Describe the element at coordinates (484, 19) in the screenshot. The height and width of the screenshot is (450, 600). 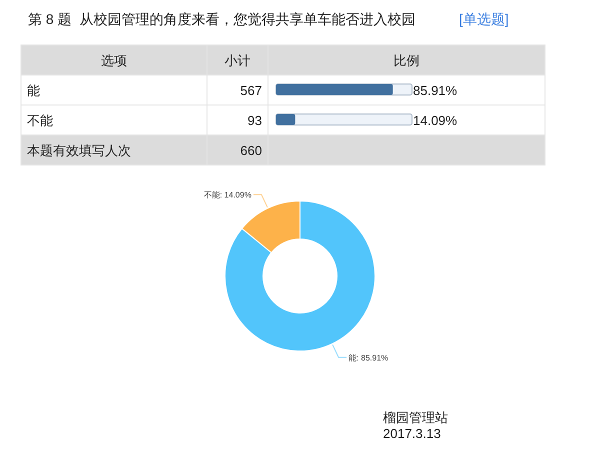
I see `annotation: [单选题]` at that location.